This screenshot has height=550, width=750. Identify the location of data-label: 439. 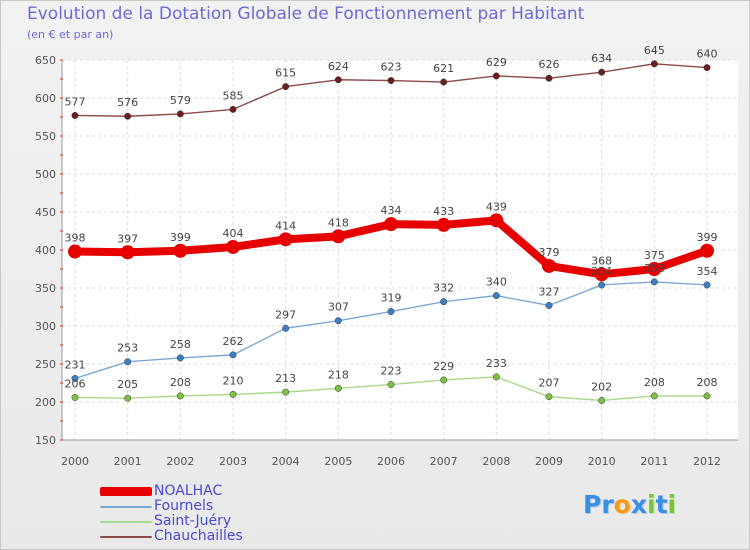
(496, 206).